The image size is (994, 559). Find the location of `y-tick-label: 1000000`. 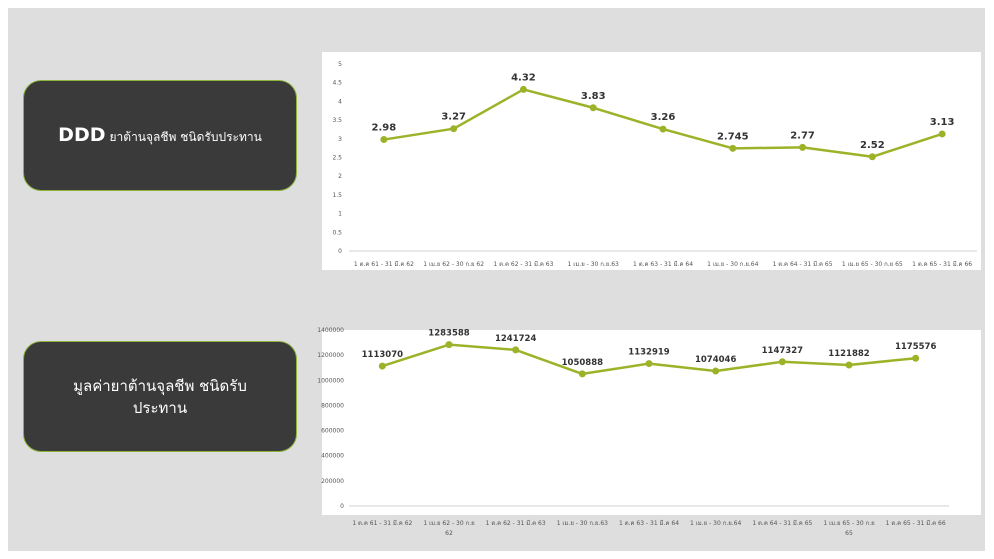

y-tick-label: 1000000 is located at coordinates (330, 380).